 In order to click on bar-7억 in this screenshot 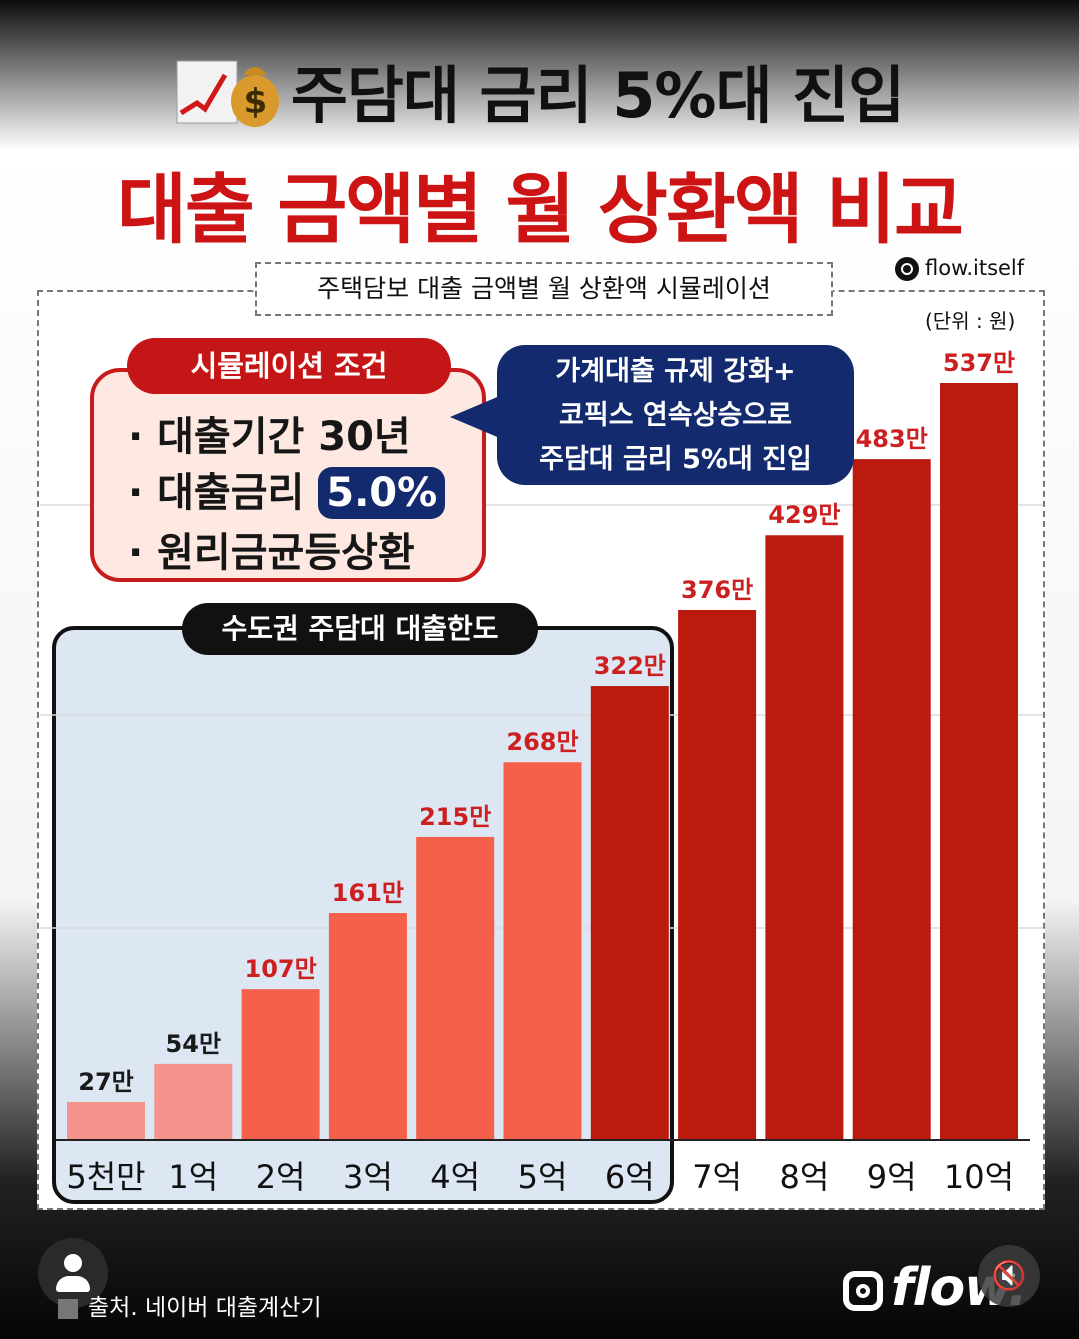, I will do `click(717, 874)`.